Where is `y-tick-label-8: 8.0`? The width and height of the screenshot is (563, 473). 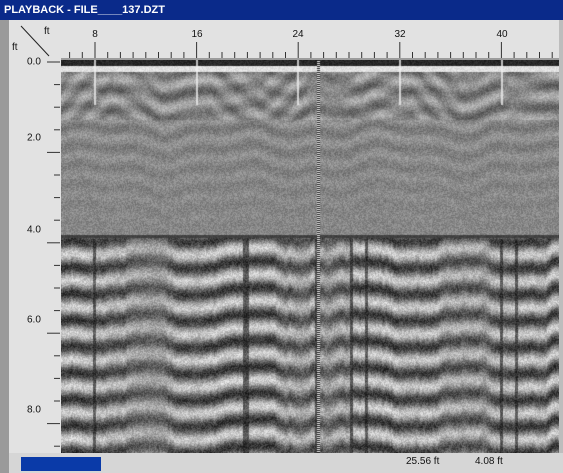 y-tick-label-8: 8.0 is located at coordinates (34, 410).